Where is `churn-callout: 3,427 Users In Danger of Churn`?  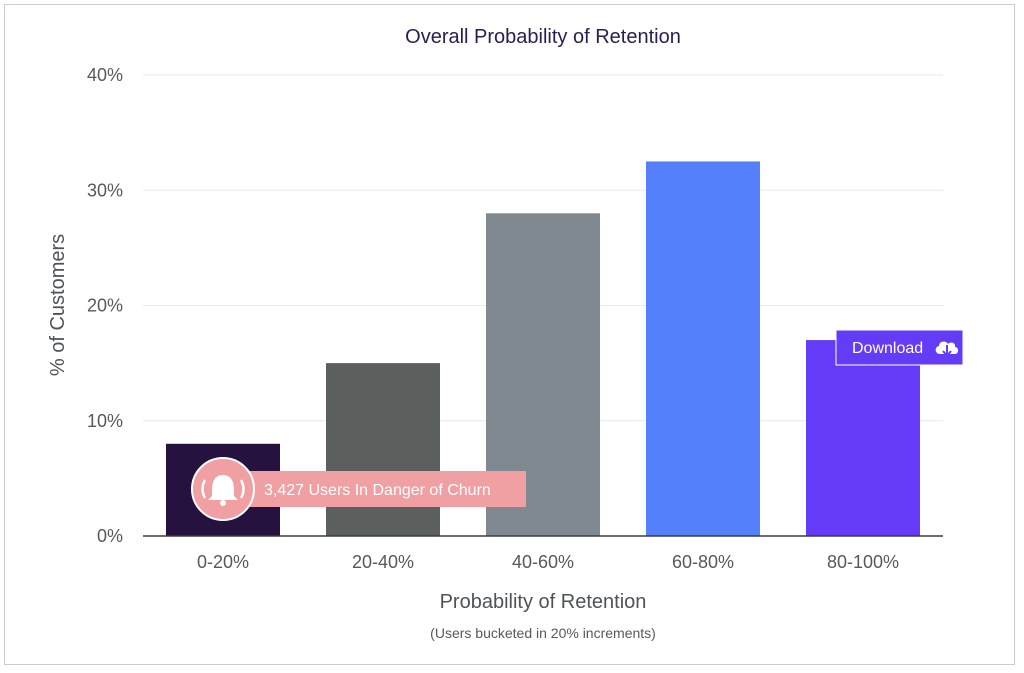 churn-callout: 3,427 Users In Danger of Churn is located at coordinates (358, 489).